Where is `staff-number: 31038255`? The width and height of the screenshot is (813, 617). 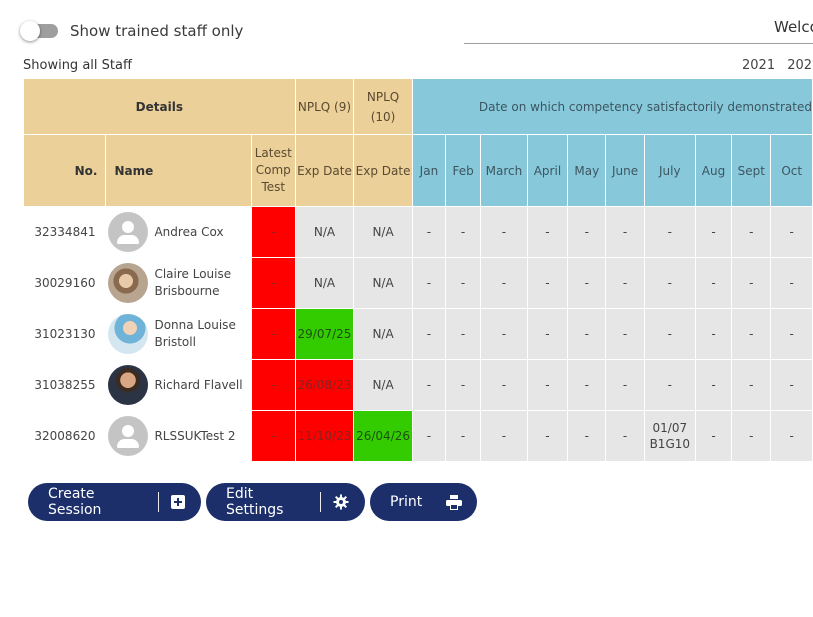 staff-number: 31038255 is located at coordinates (64, 385).